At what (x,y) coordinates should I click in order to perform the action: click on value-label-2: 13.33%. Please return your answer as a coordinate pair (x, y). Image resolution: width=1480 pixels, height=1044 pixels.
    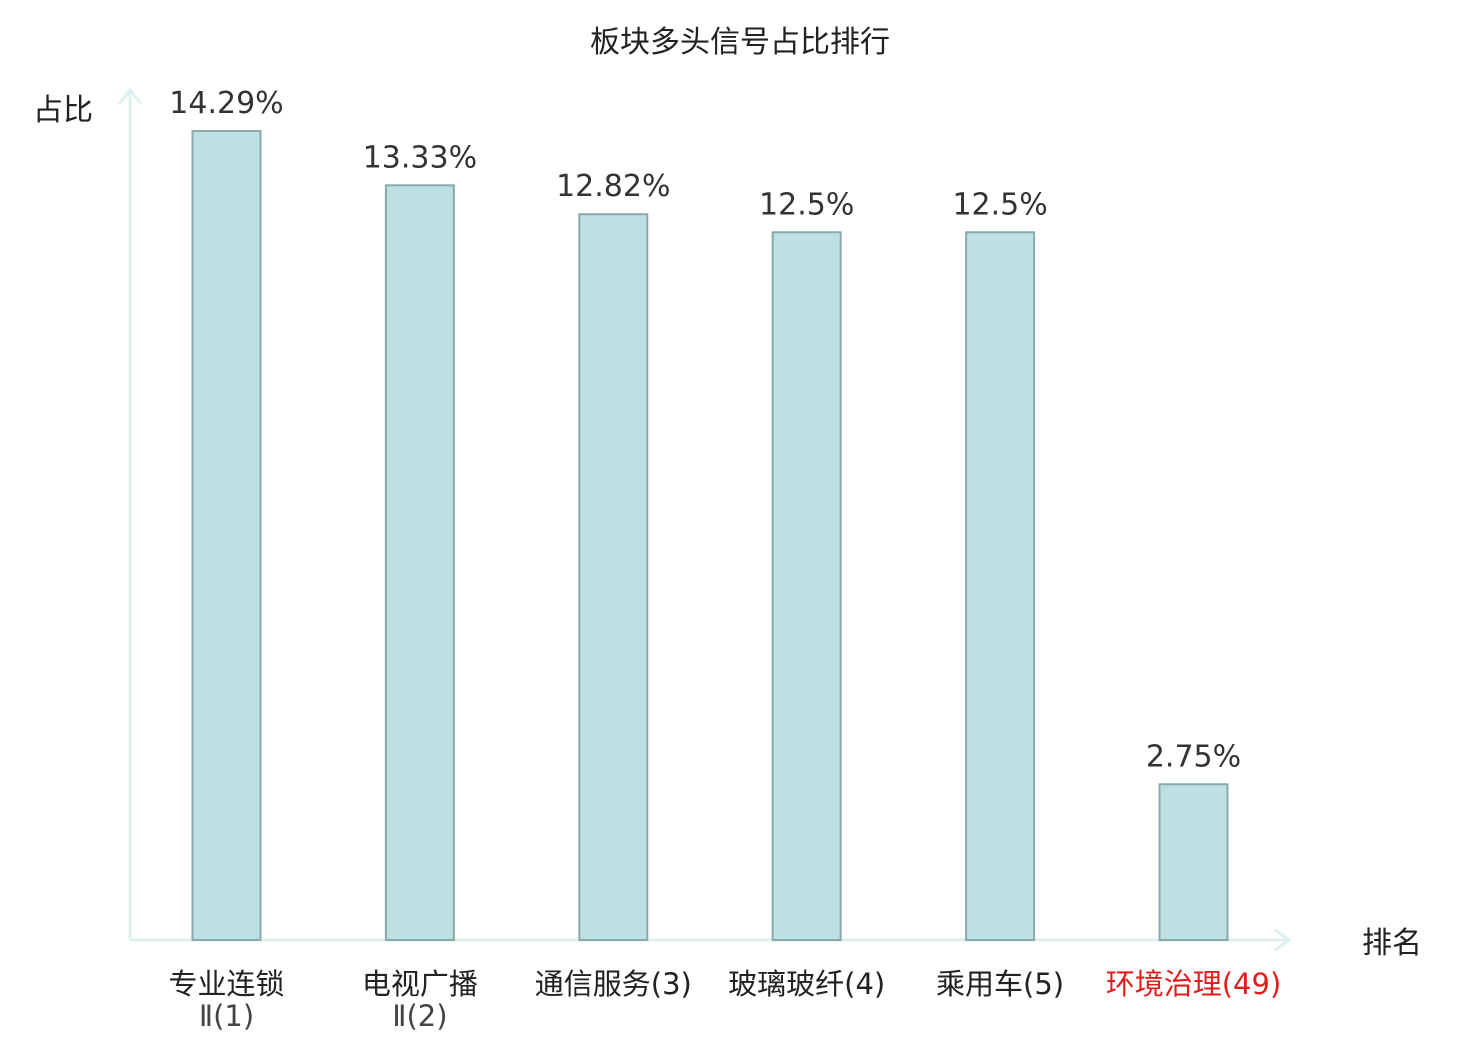
    Looking at the image, I should click on (420, 157).